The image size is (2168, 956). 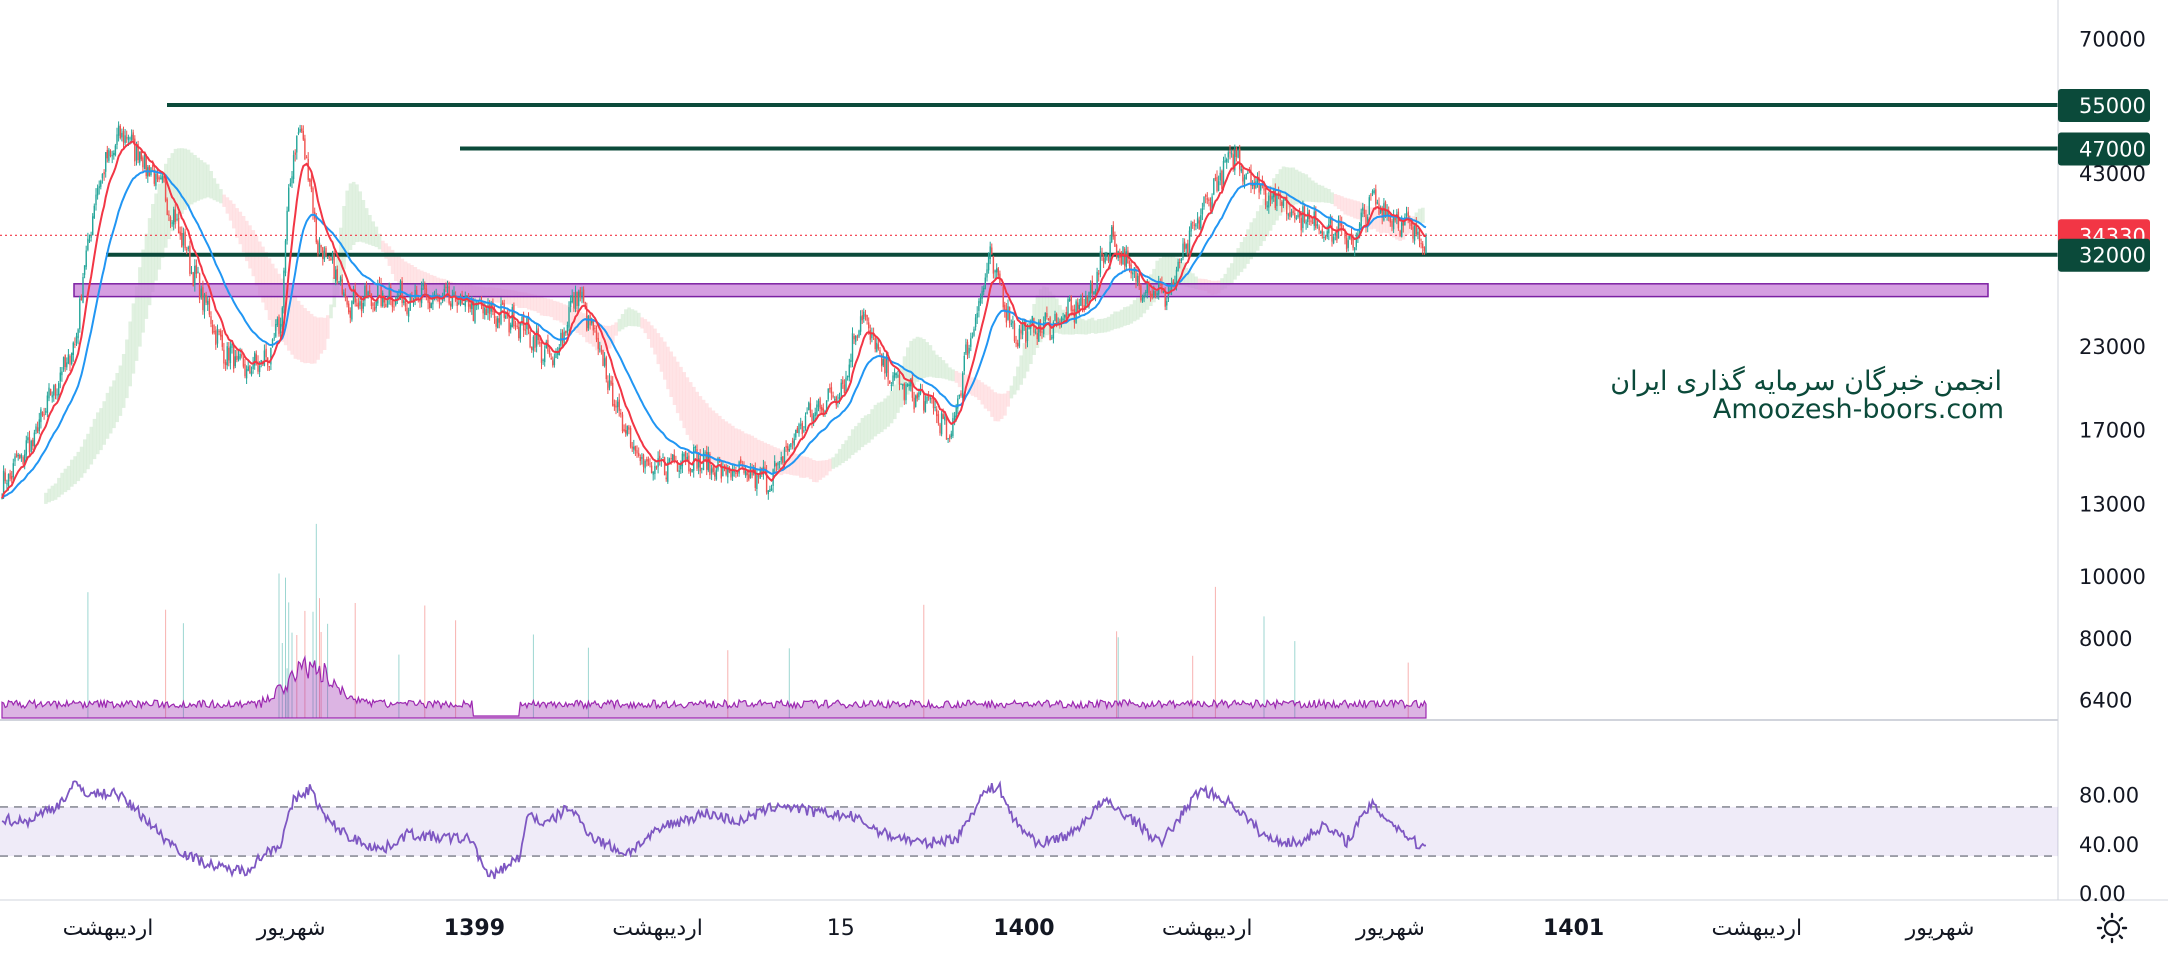 What do you see at coordinates (1029, 830) in the screenshot?
I see `rsi-pane` at bounding box center [1029, 830].